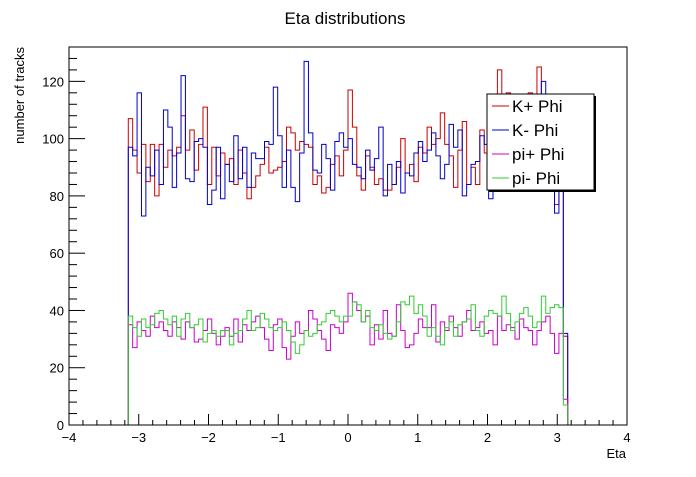  What do you see at coordinates (53, 139) in the screenshot?
I see `y-tick-label: 100` at bounding box center [53, 139].